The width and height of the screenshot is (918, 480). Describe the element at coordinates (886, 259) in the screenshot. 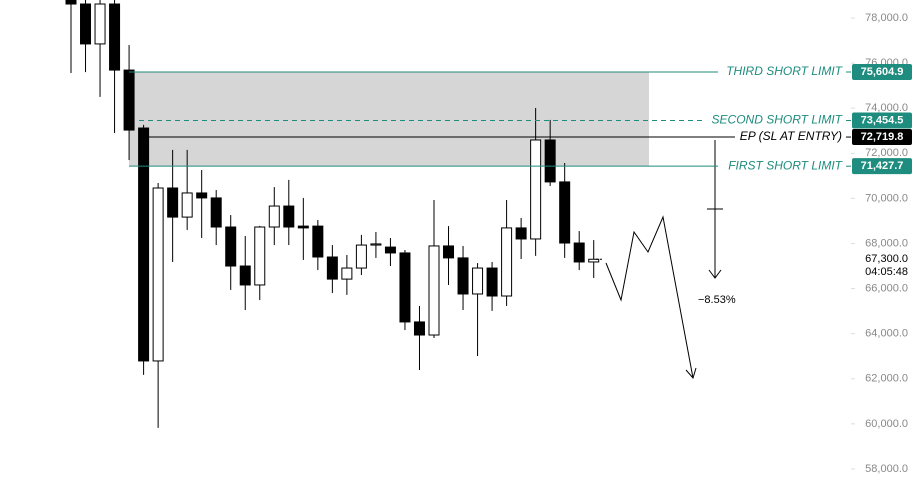

I see `last-price-label: 67,300.0` at that location.